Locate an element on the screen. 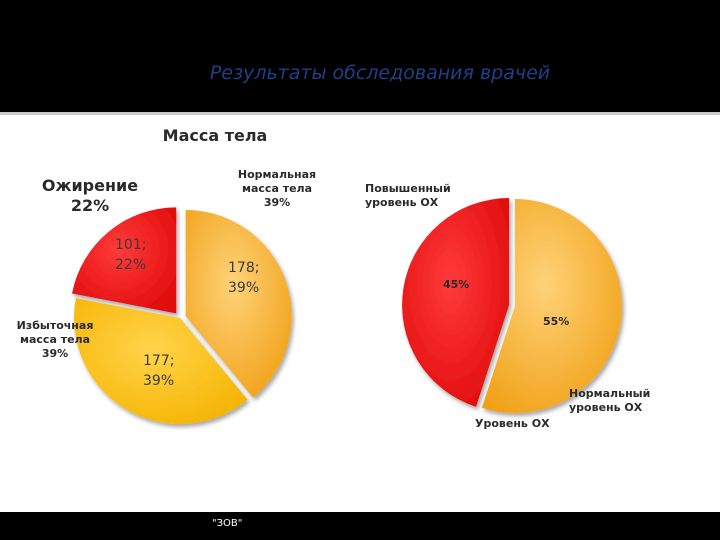  data-label-line: 101; is located at coordinates (130, 245).